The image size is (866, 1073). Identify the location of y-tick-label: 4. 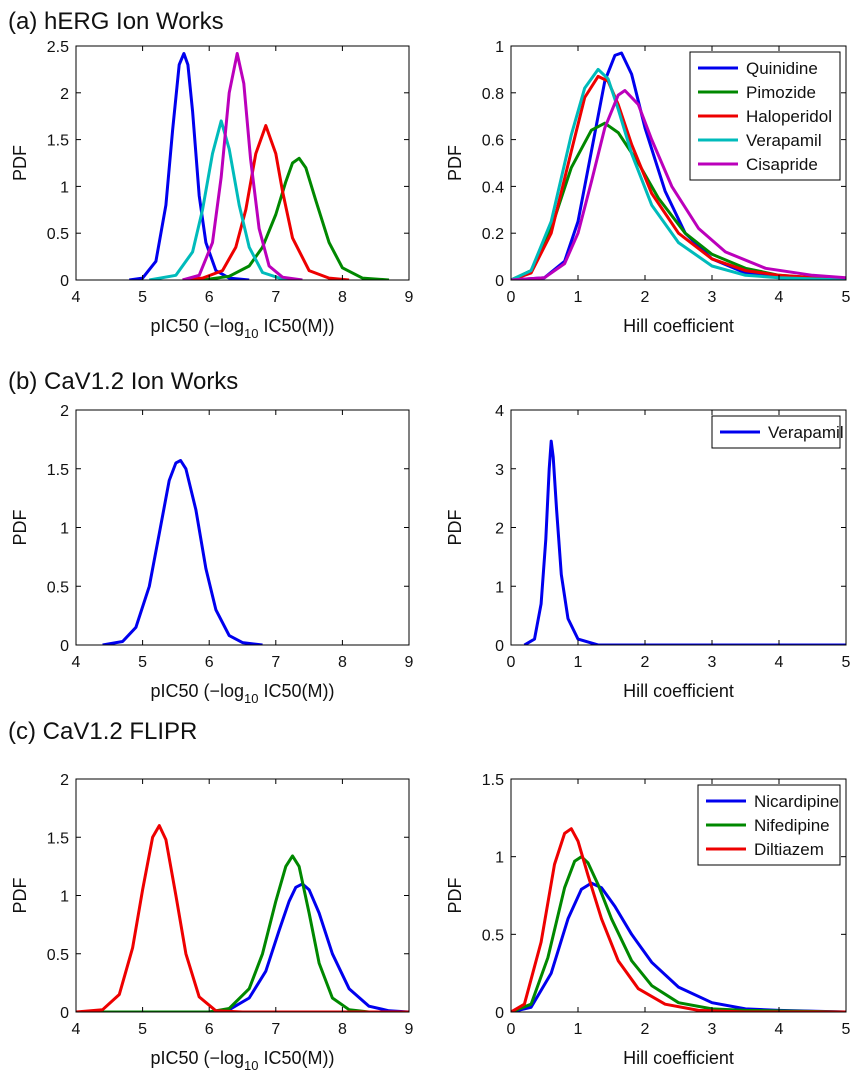
(499, 411).